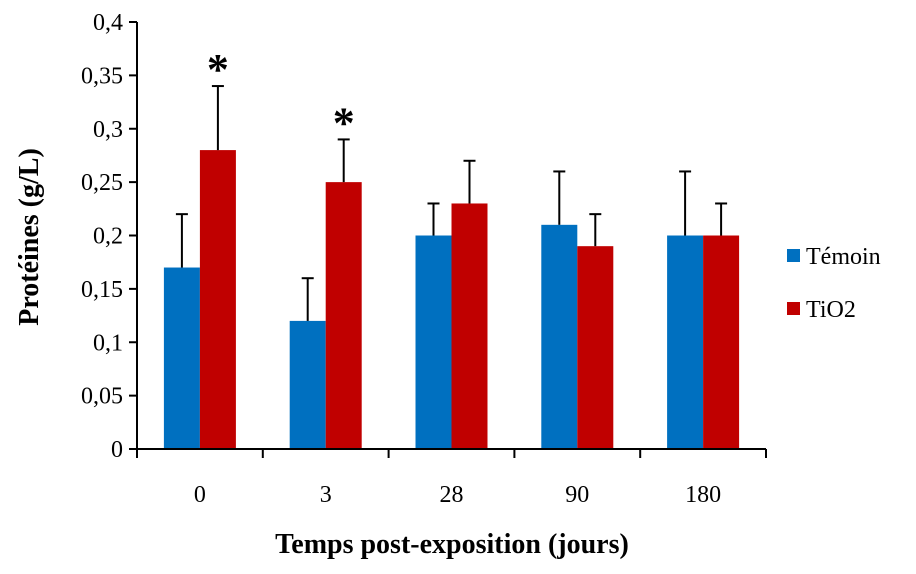  What do you see at coordinates (559, 336) in the screenshot?
I see `bar-témoin-90` at bounding box center [559, 336].